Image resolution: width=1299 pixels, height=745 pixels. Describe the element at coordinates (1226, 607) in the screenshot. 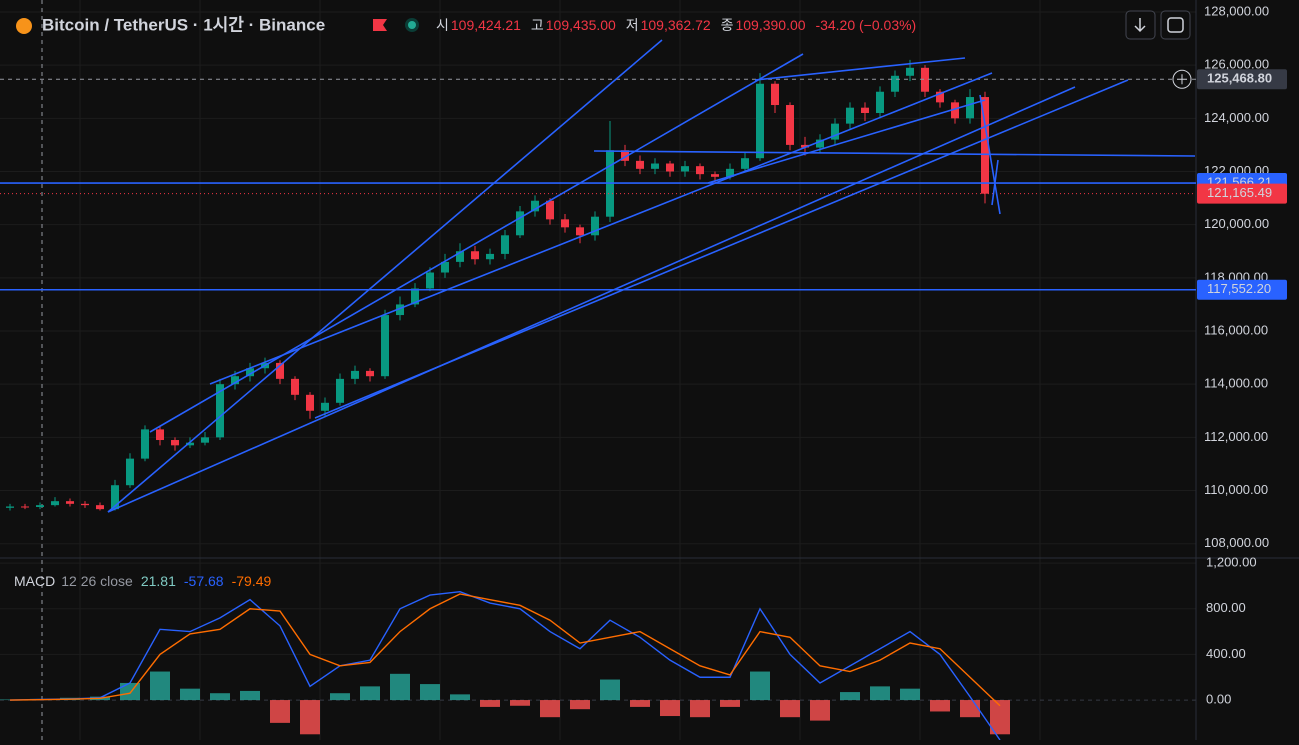

I see `y-tick-label: 800.00` at that location.